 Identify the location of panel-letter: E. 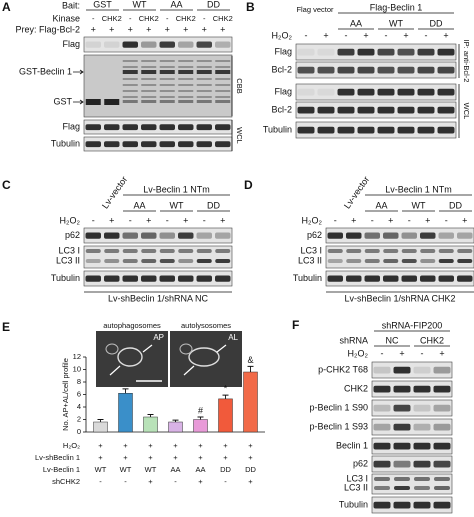
(6, 327).